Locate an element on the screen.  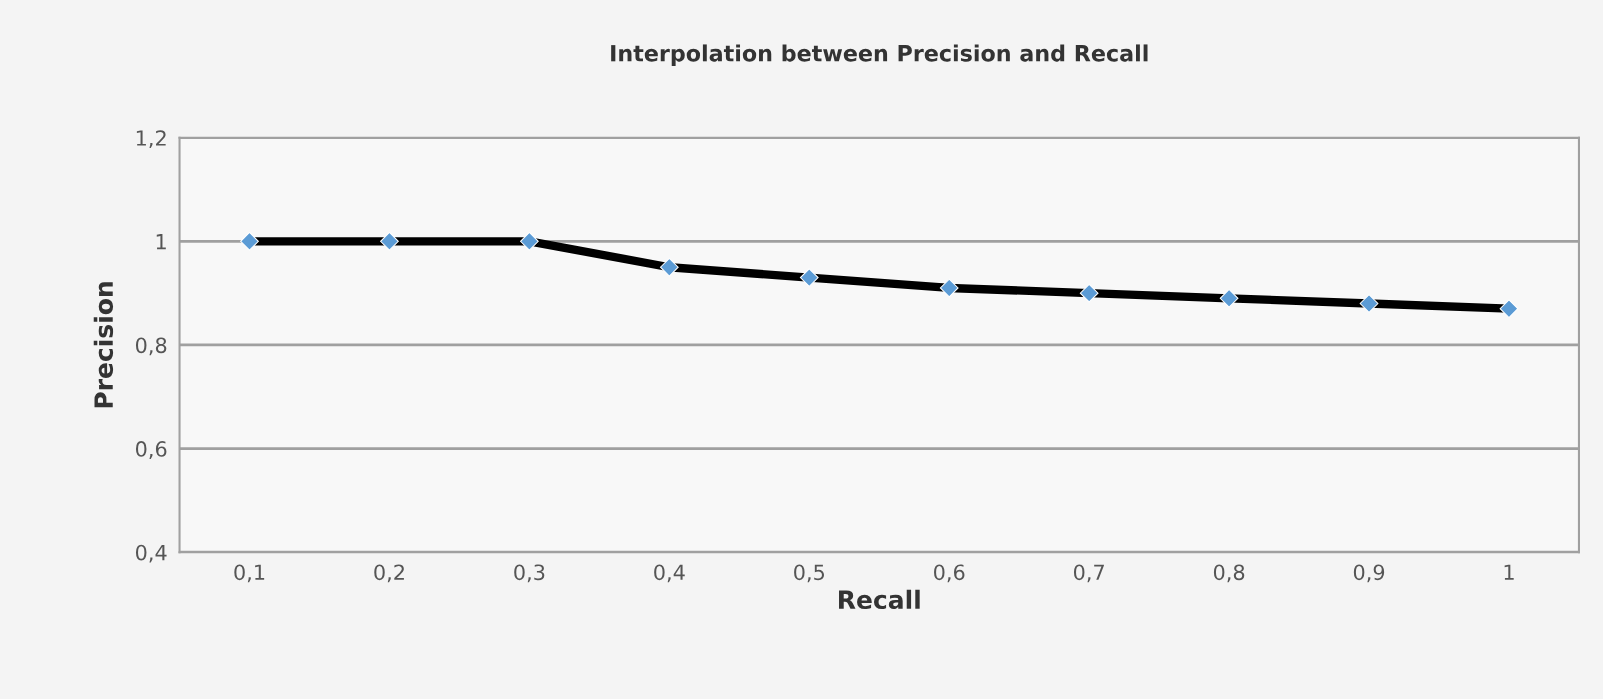
y-tick-label: 1 is located at coordinates (161, 242).